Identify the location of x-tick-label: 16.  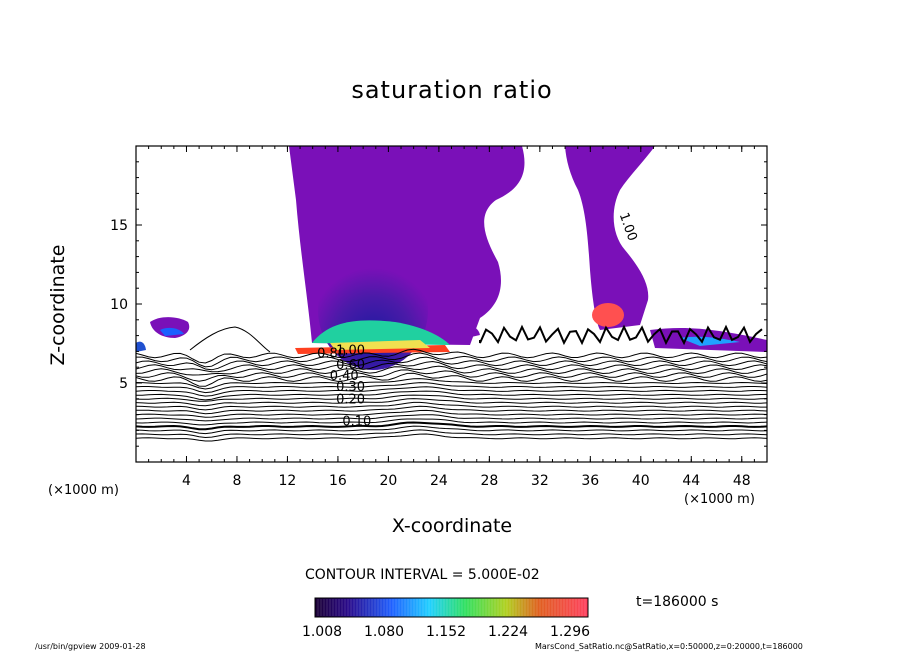
(338, 481).